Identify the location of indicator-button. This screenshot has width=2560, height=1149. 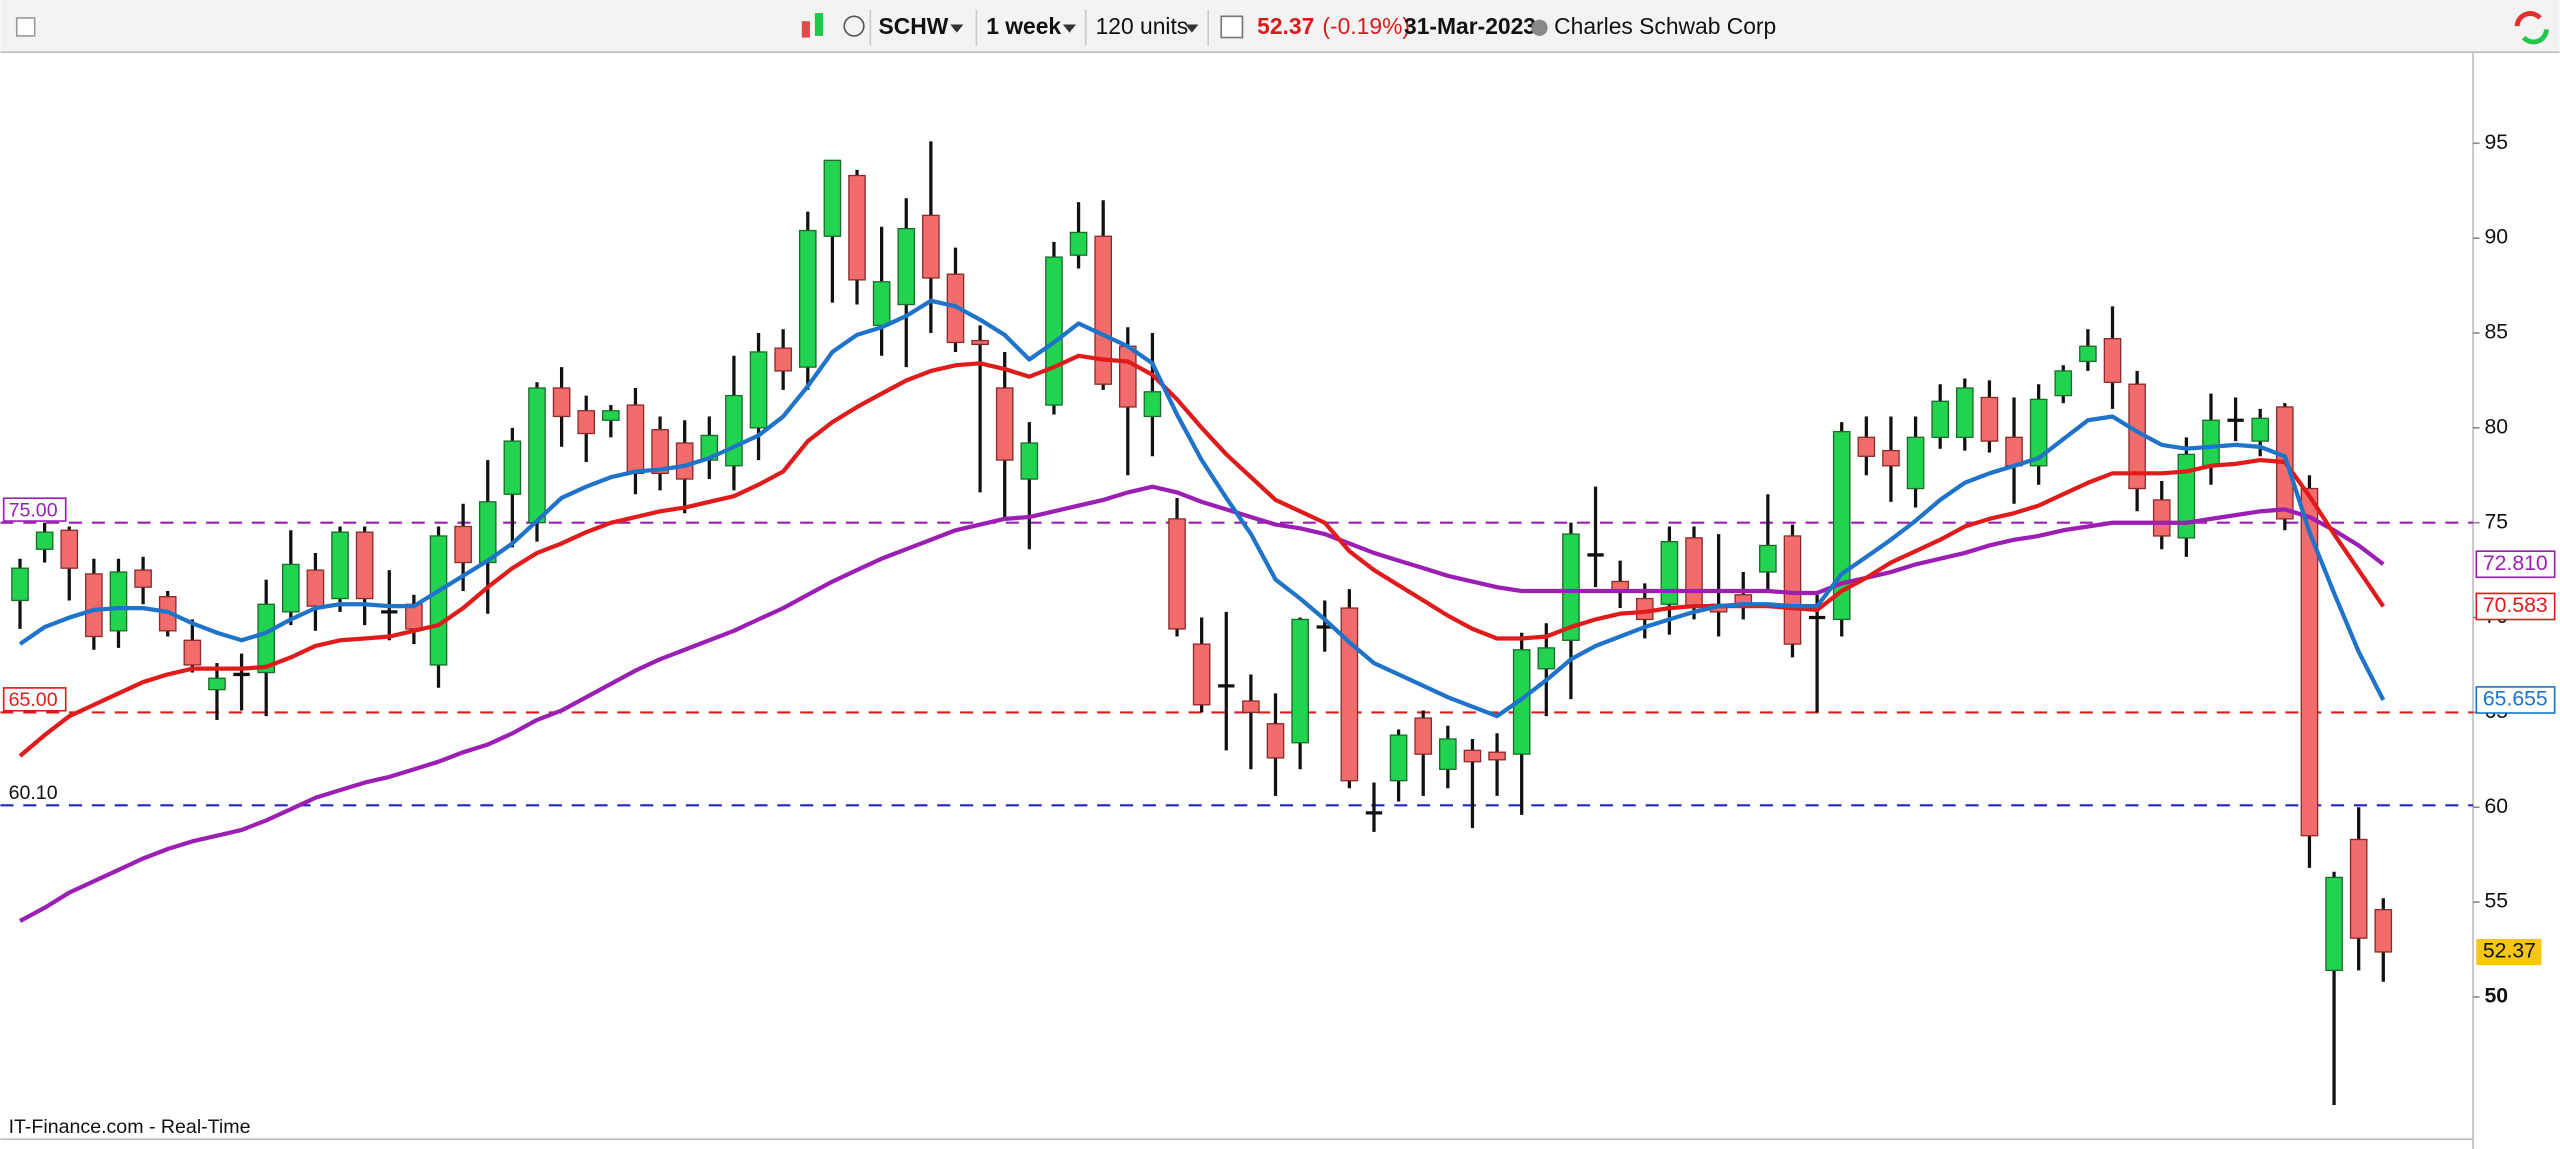
(854, 26).